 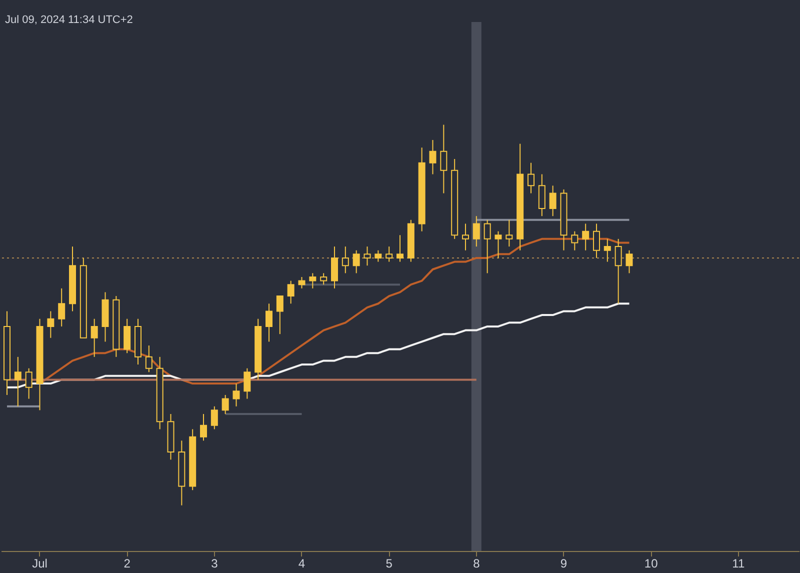 What do you see at coordinates (476, 563) in the screenshot?
I see `x-tick-label: 8` at bounding box center [476, 563].